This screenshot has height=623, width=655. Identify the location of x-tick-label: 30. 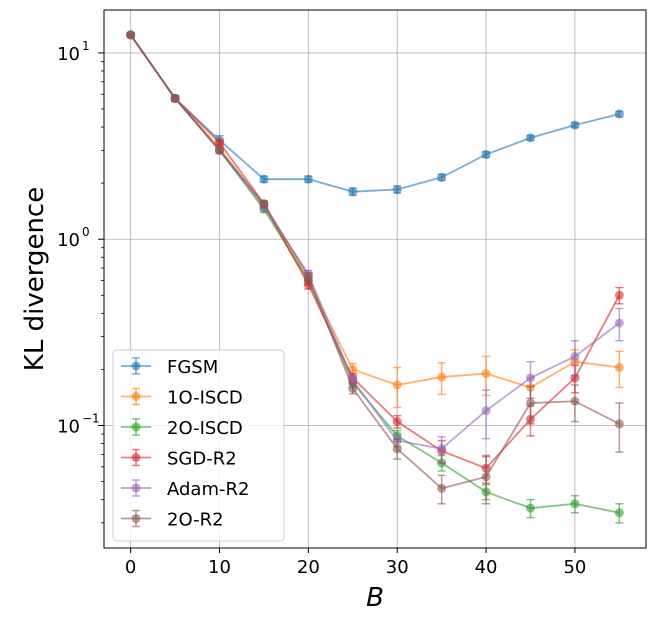
(397, 567).